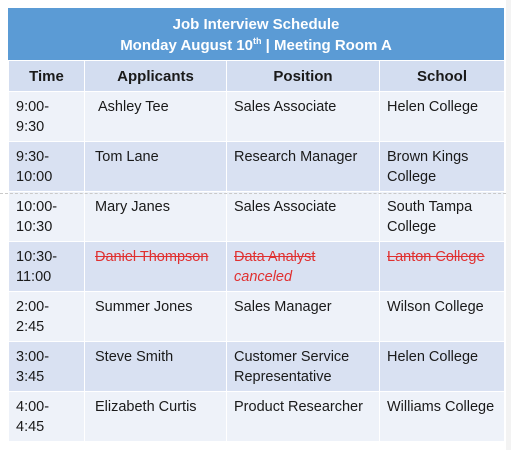  What do you see at coordinates (46, 76) in the screenshot?
I see `header-time: Time` at bounding box center [46, 76].